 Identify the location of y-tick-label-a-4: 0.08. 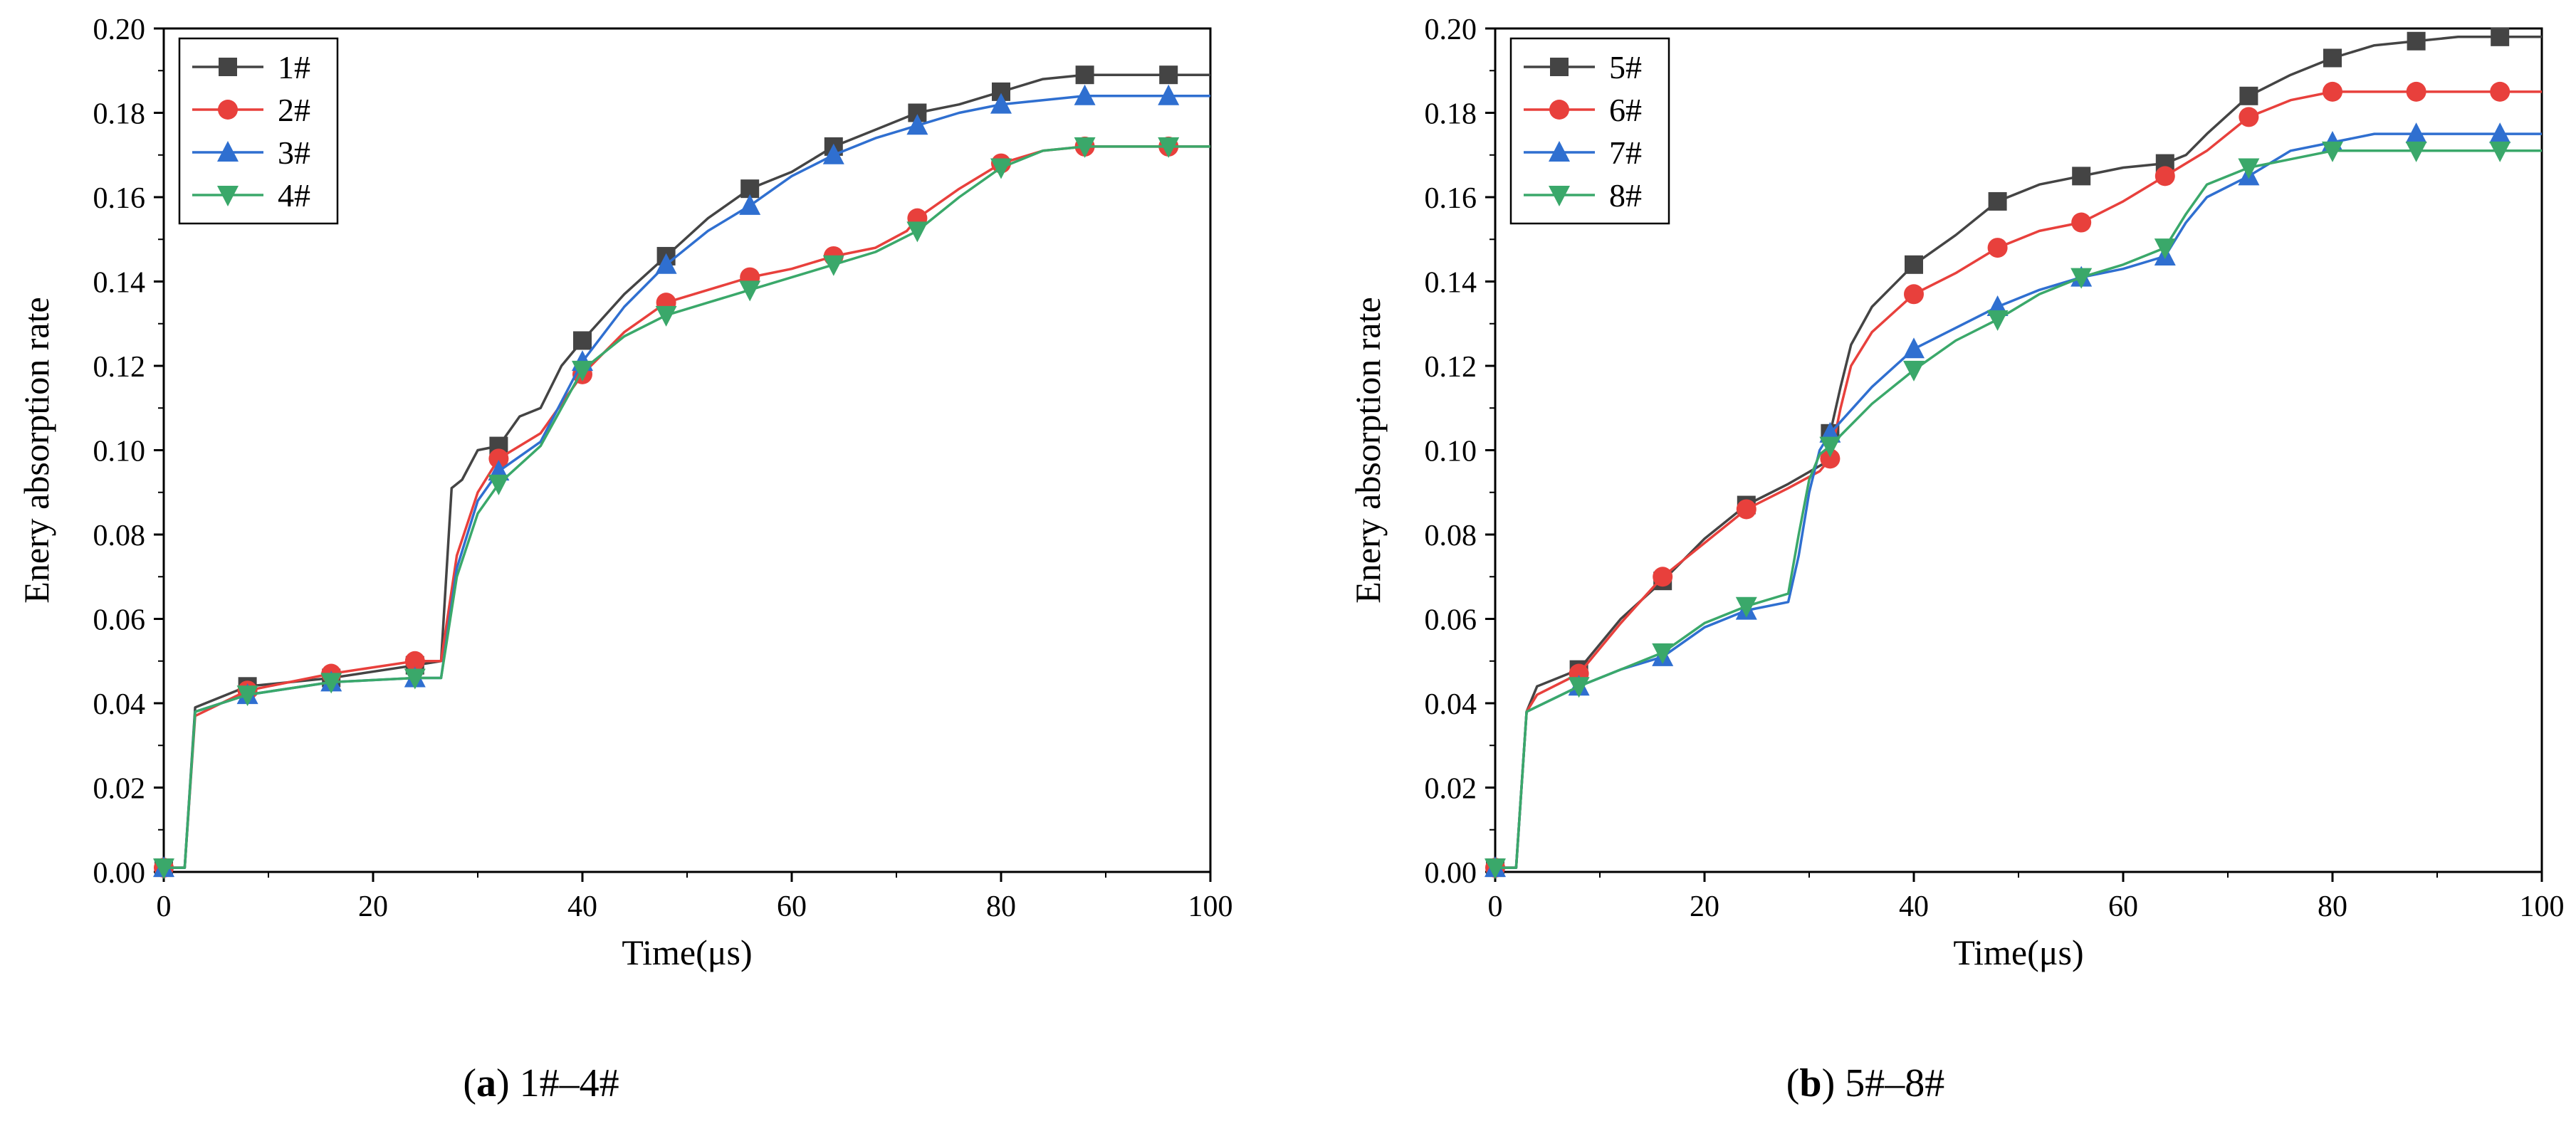
(119, 536).